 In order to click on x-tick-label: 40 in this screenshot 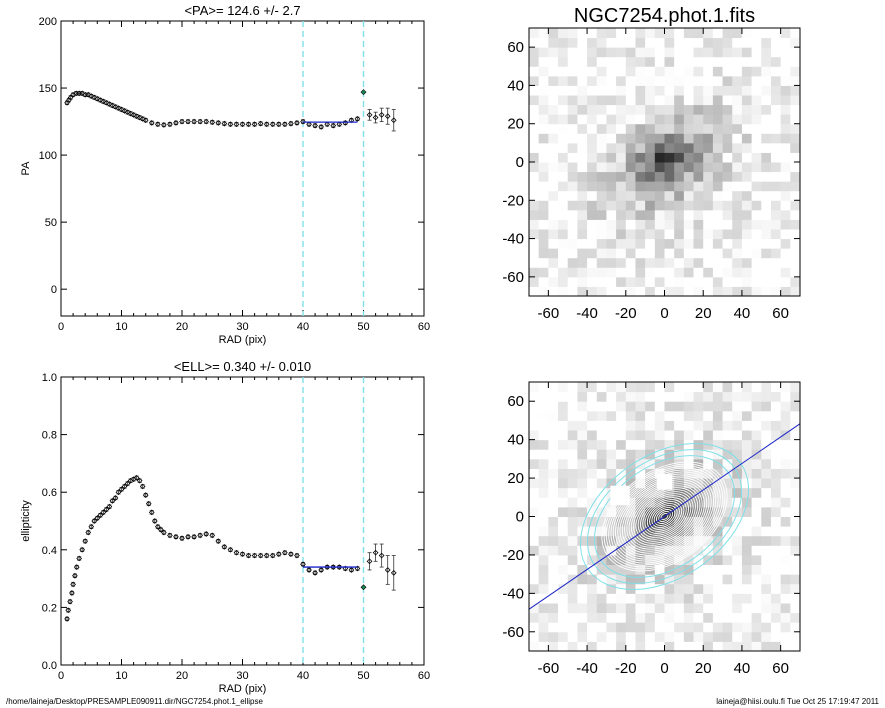, I will do `click(742, 313)`.